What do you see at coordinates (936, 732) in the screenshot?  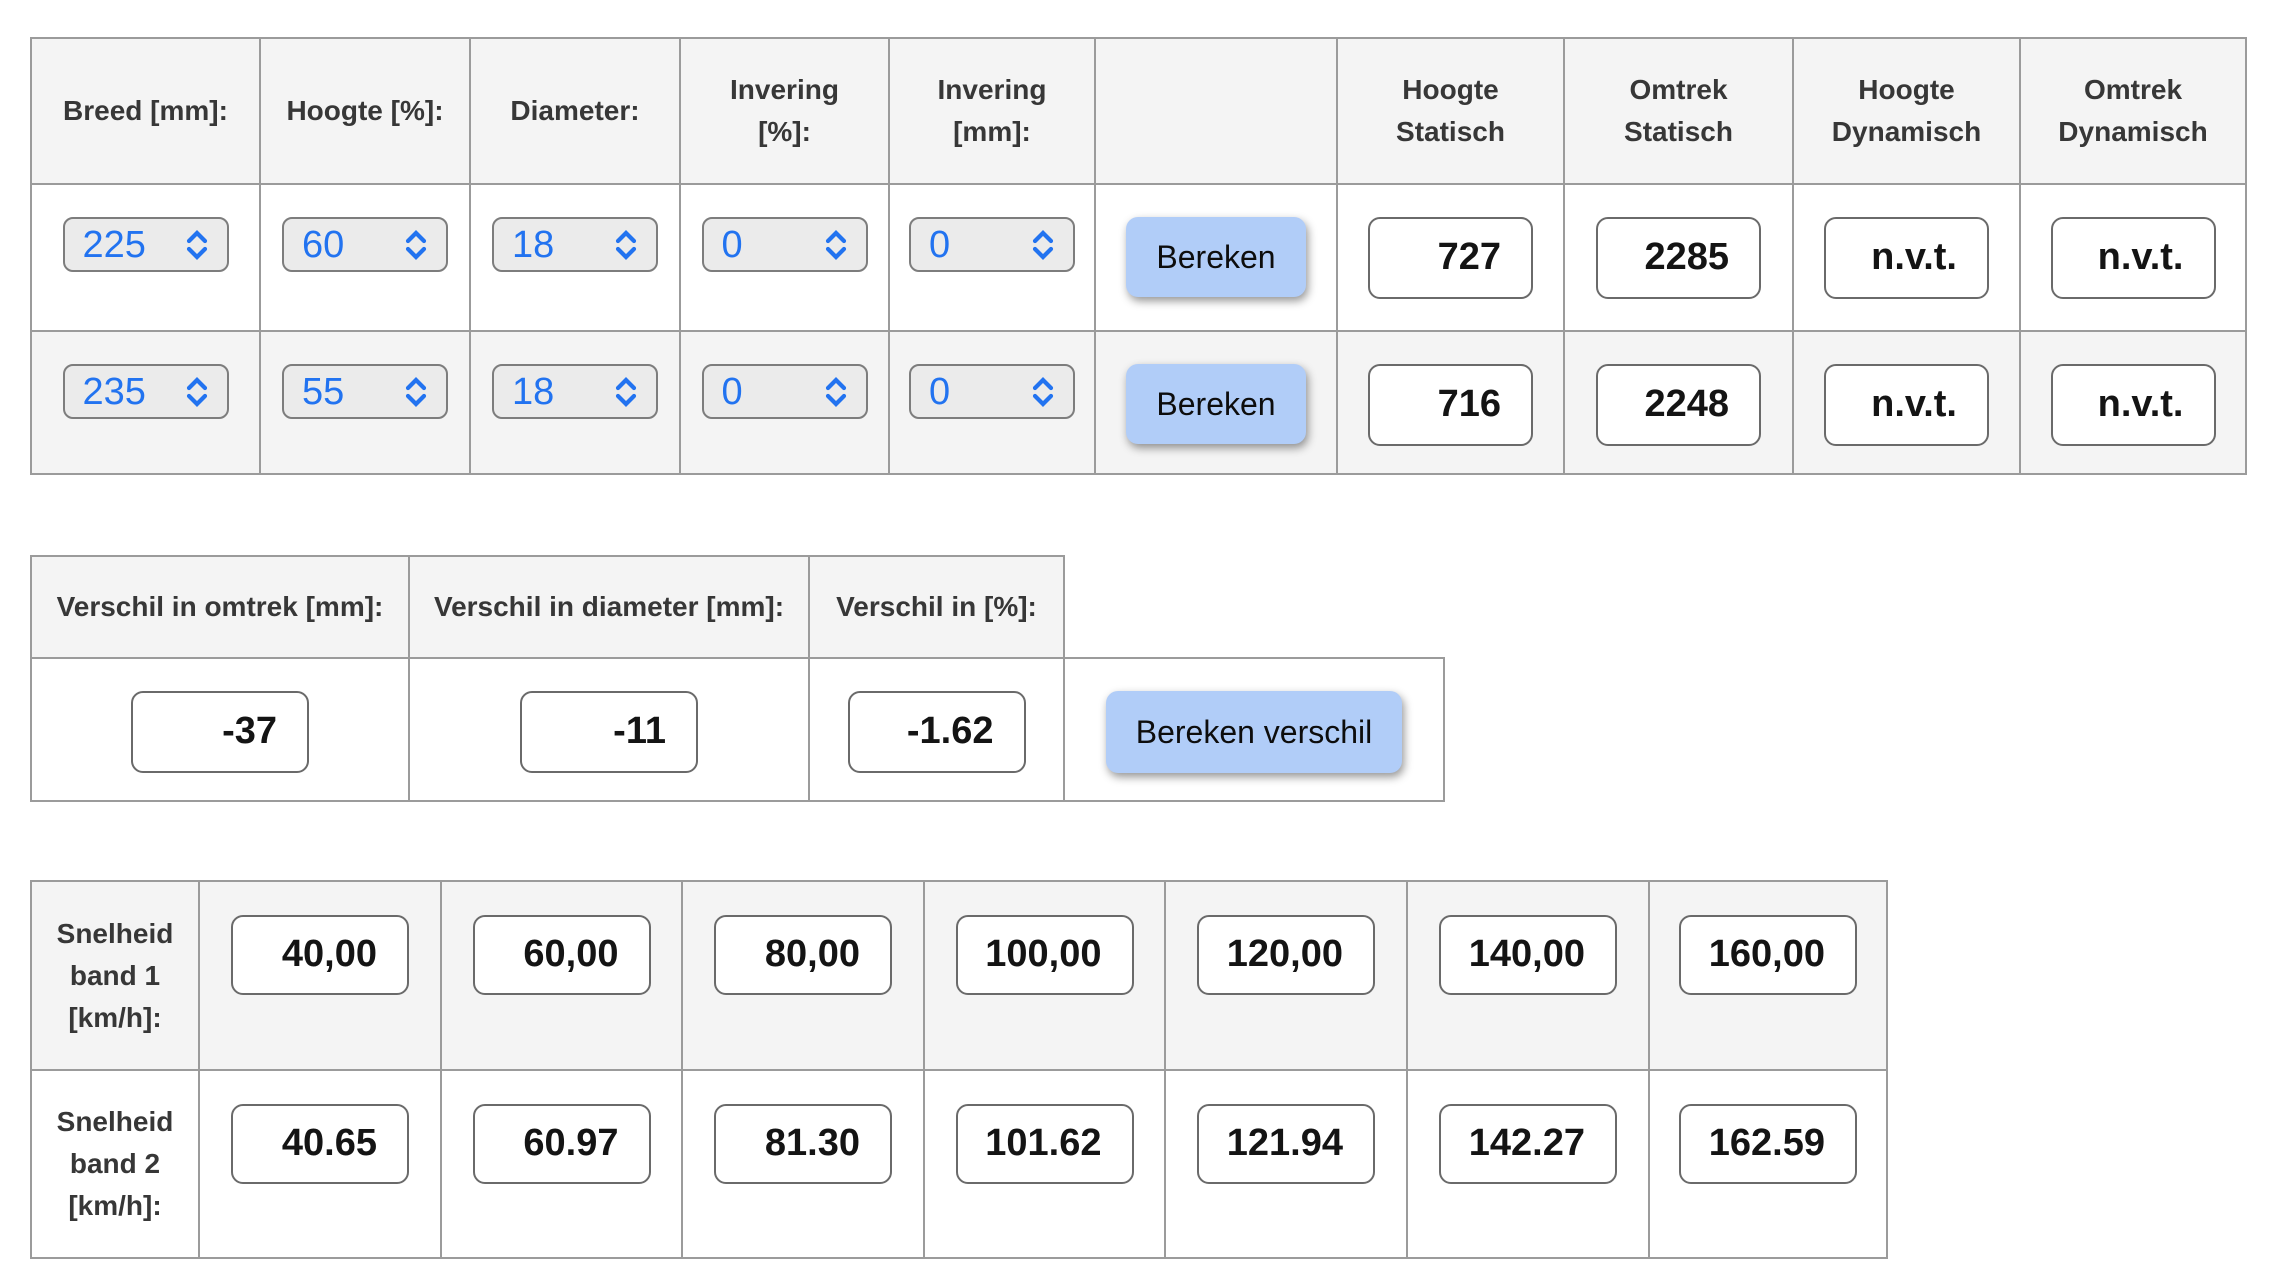 I see `verschil-pct-output: -1.62` at bounding box center [936, 732].